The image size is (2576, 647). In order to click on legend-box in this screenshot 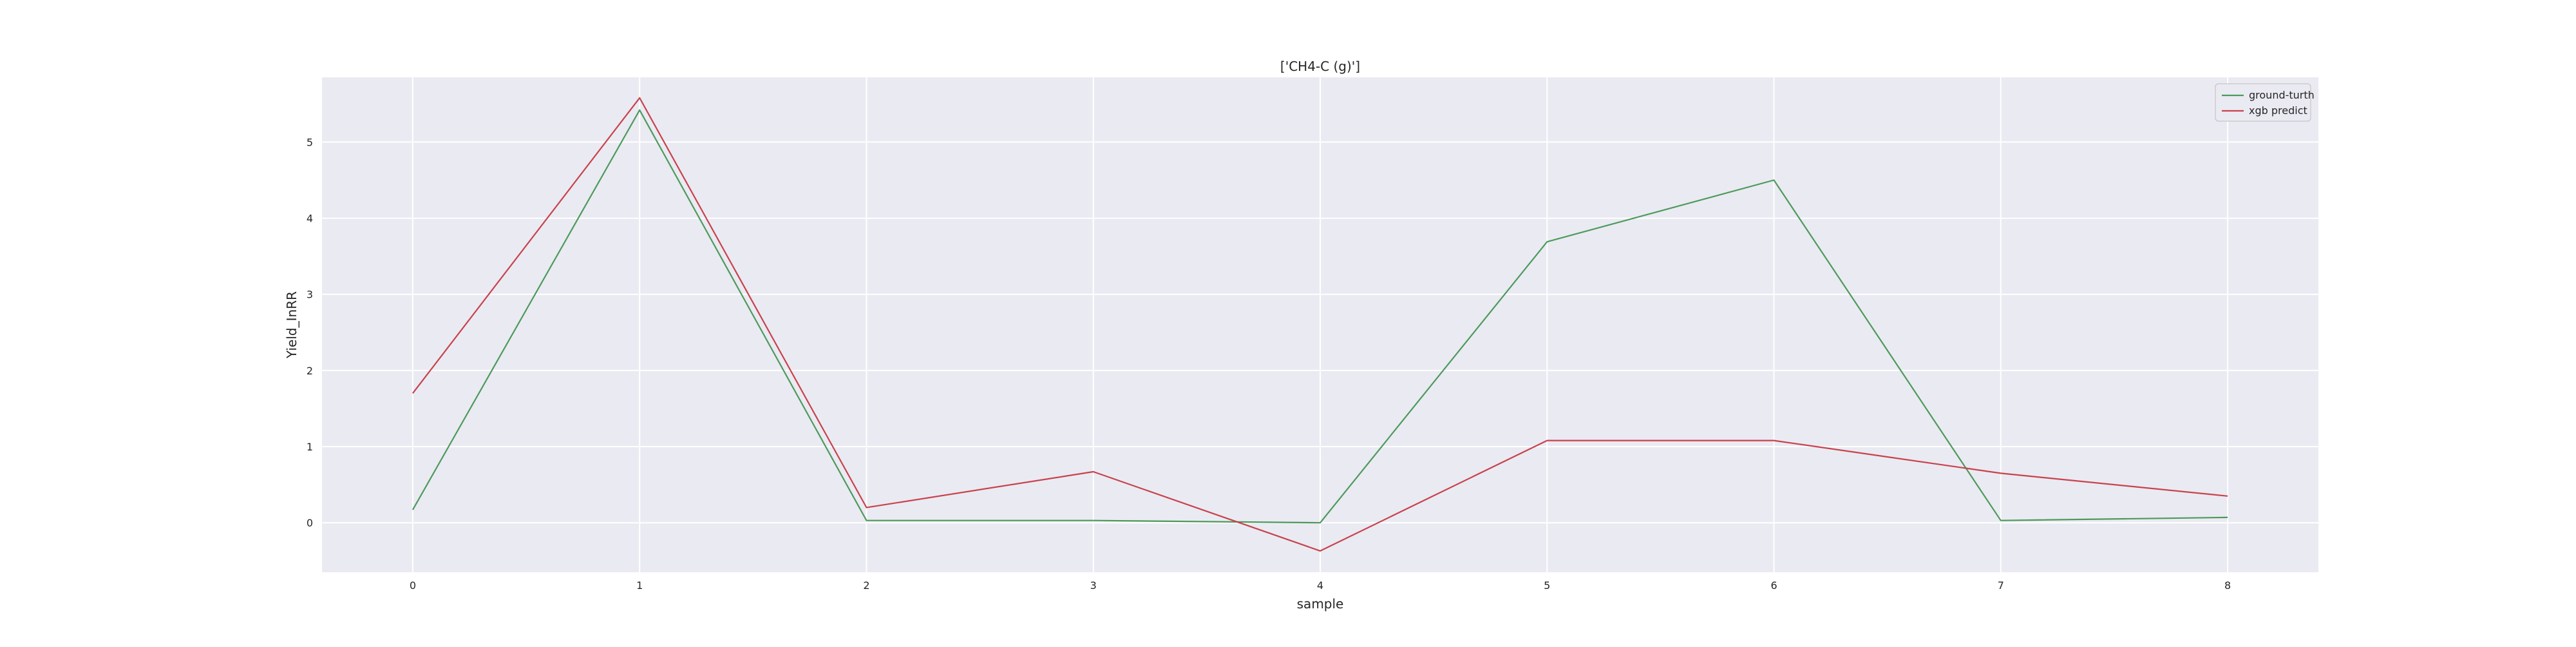, I will do `click(2263, 102)`.